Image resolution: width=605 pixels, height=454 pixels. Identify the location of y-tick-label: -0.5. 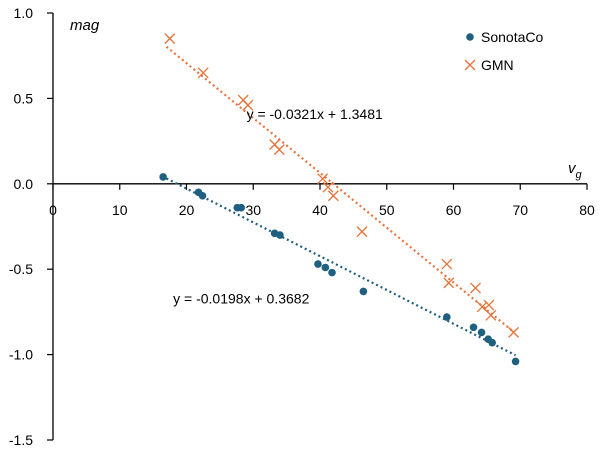
(21, 269).